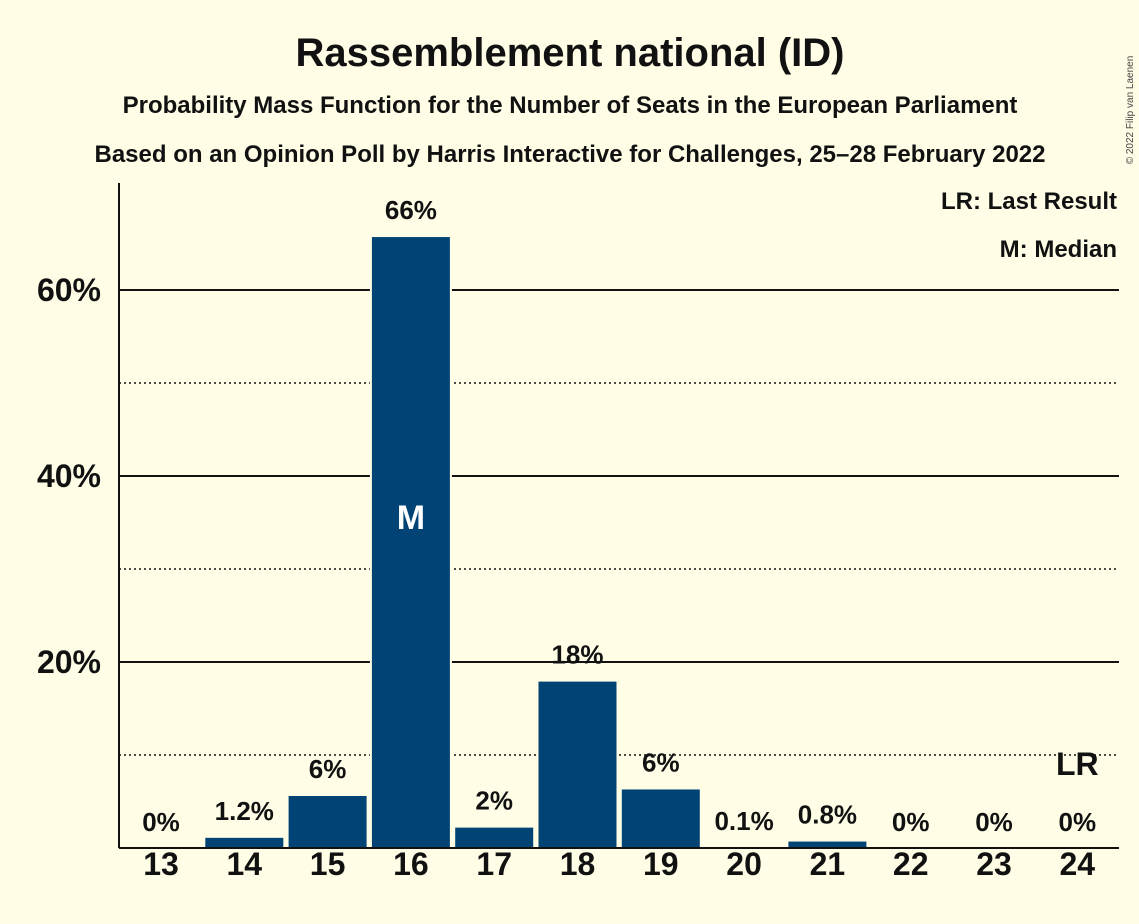 This screenshot has width=1139, height=924. I want to click on x-tick-label: 16, so click(411, 864).